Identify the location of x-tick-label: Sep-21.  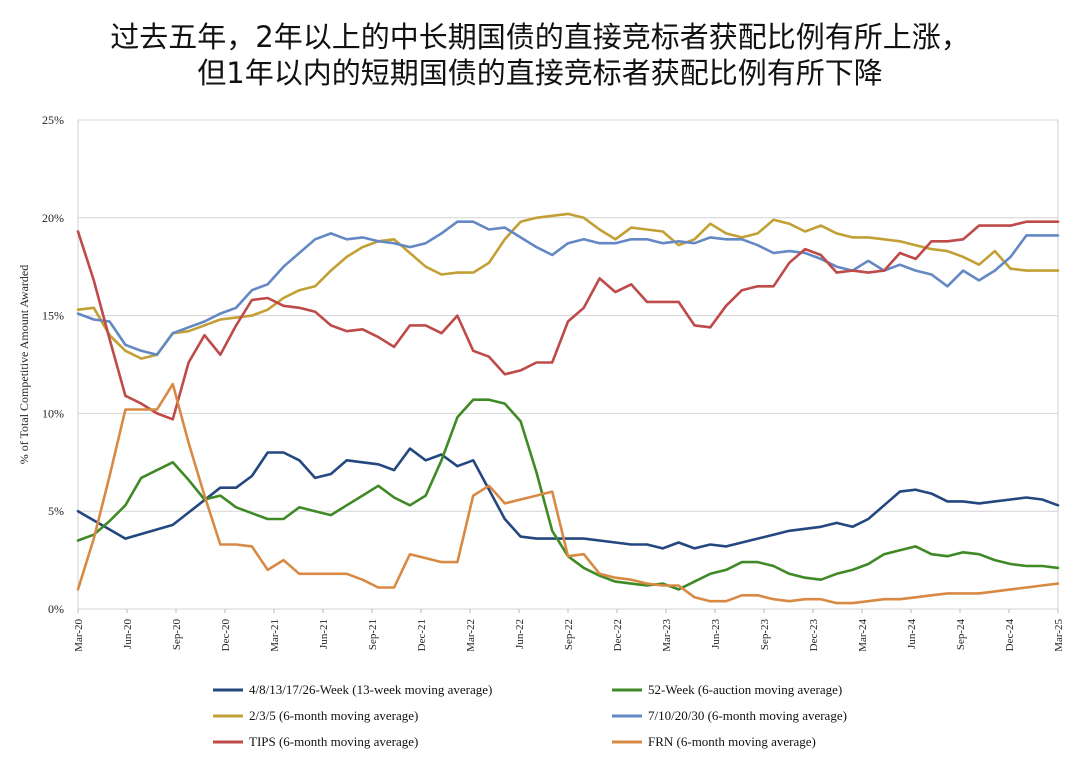
(373, 634).